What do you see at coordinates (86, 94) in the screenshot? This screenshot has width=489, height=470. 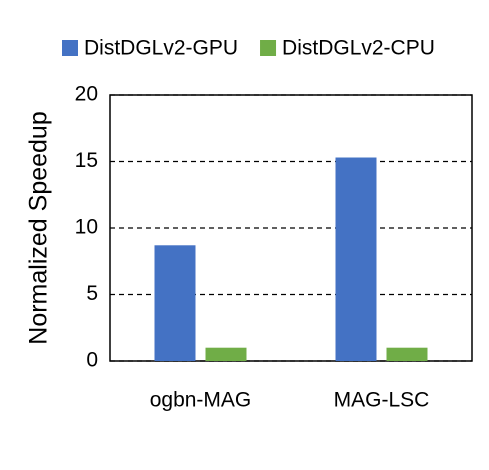 I see `y-tick-label: 20` at bounding box center [86, 94].